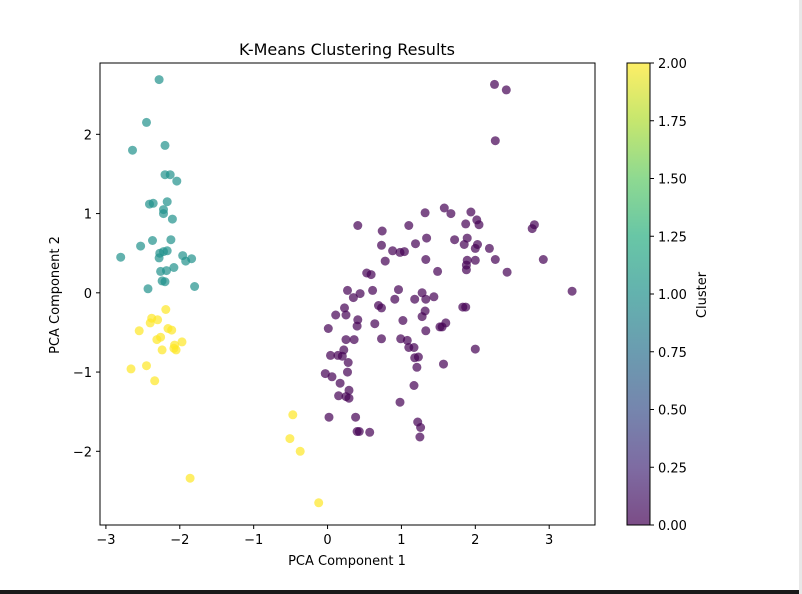  What do you see at coordinates (401, 540) in the screenshot?
I see `x-tick-label: 1` at bounding box center [401, 540].